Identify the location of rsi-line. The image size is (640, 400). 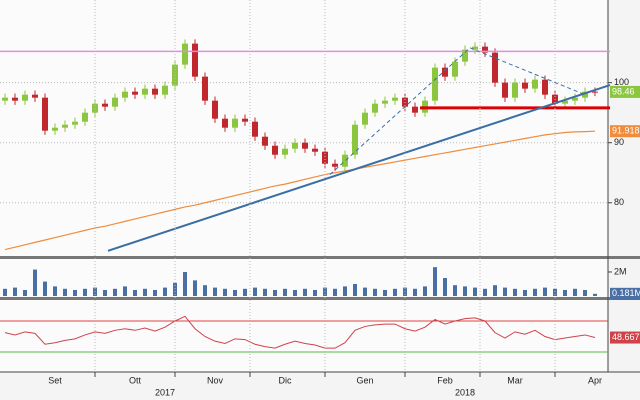
(300, 332).